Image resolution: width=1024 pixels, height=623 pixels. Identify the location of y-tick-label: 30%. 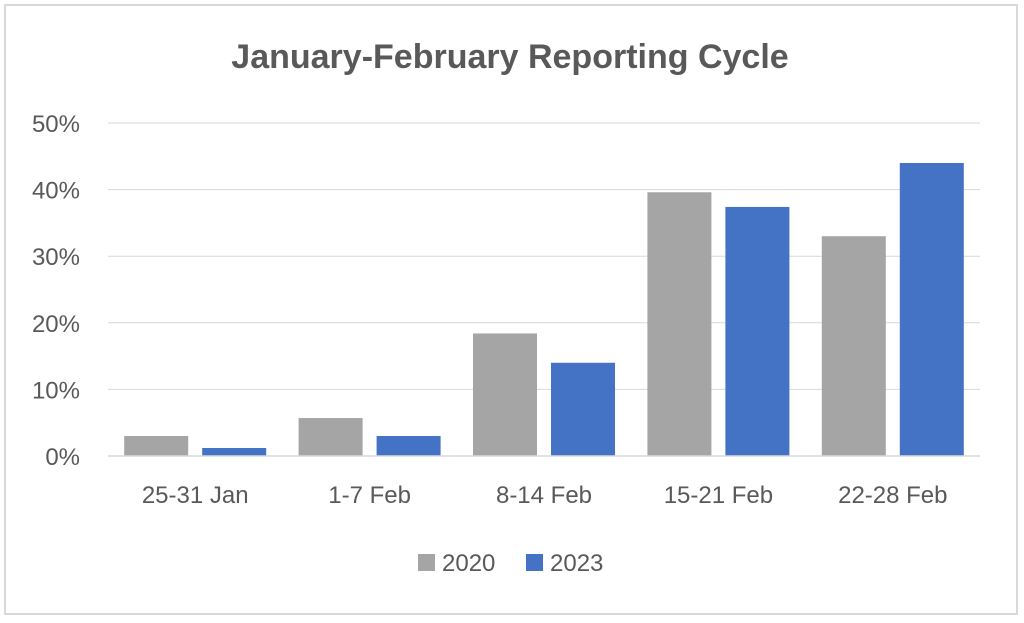
(56, 257).